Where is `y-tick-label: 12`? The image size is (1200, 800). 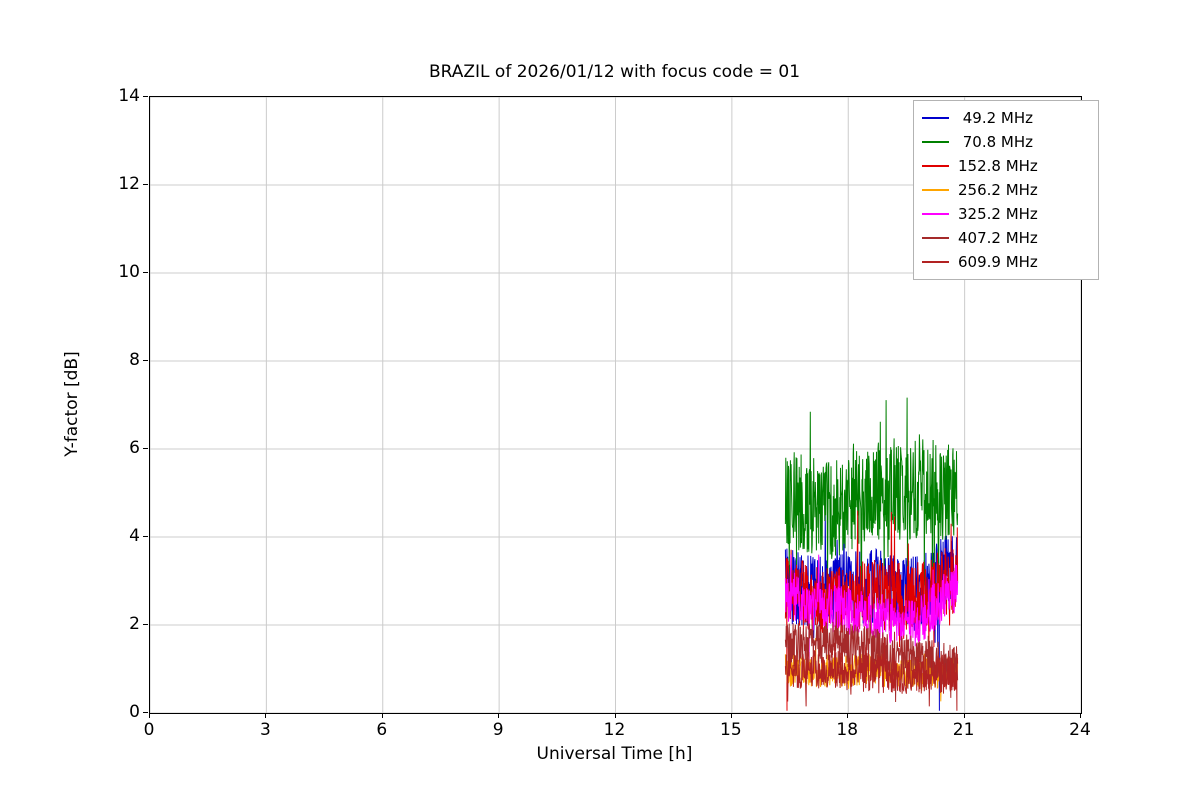
y-tick-label: 12 is located at coordinates (129, 184).